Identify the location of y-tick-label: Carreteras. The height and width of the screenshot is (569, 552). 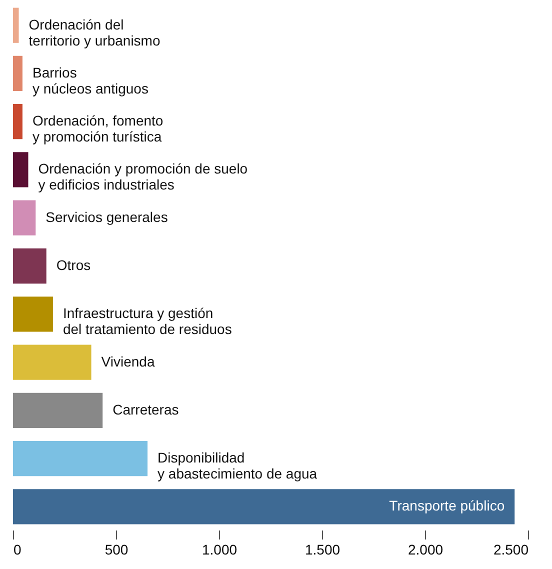
(145, 409).